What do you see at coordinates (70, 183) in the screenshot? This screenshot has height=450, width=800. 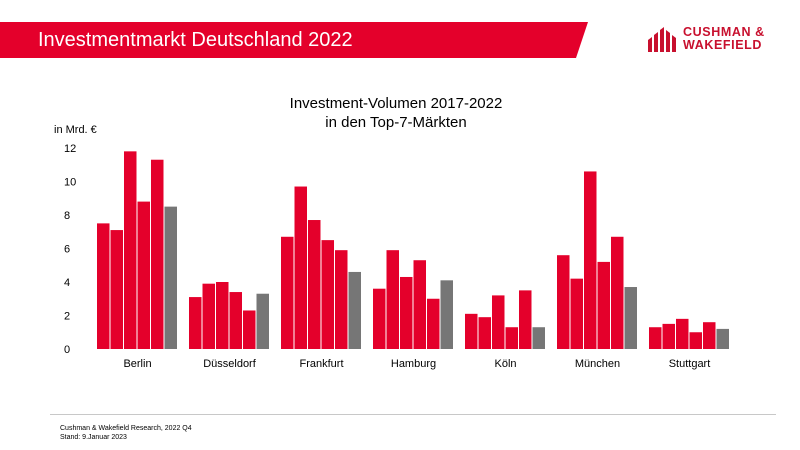 I see `y-tick-label: 10` at bounding box center [70, 183].